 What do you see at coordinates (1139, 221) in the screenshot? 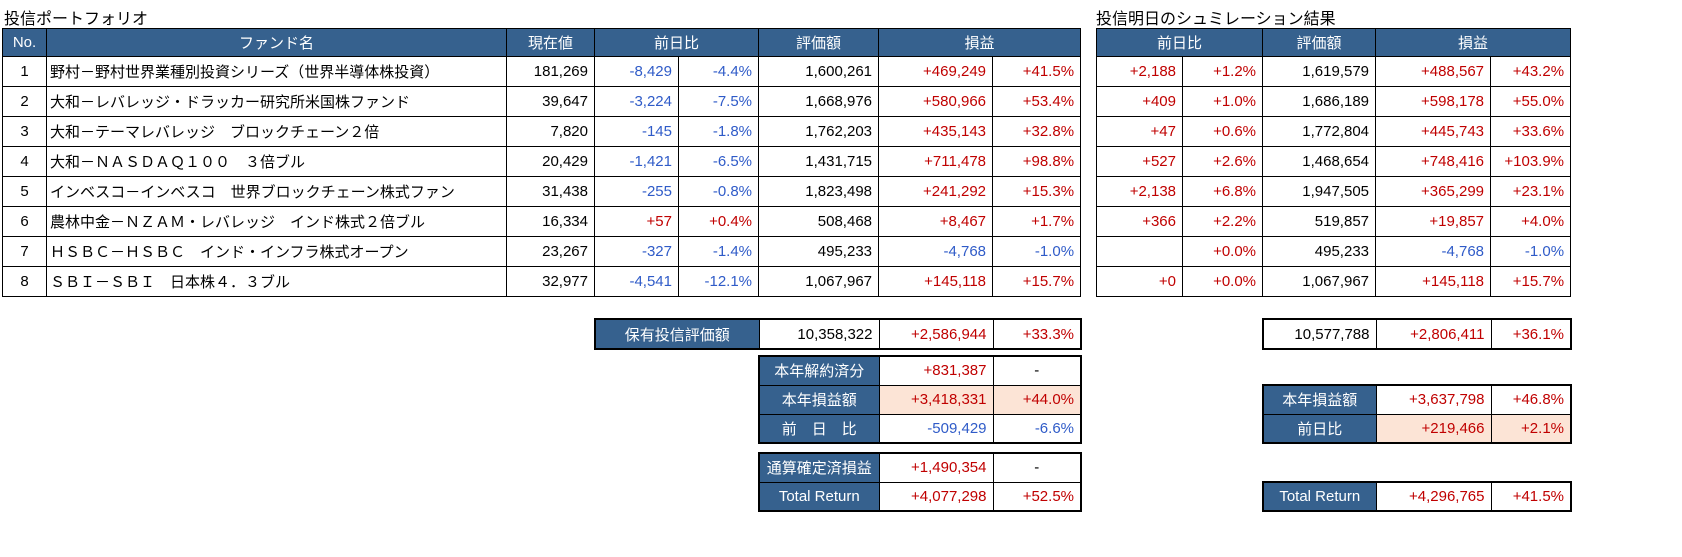
I see `sim-day-change-cell: +366` at bounding box center [1139, 221].